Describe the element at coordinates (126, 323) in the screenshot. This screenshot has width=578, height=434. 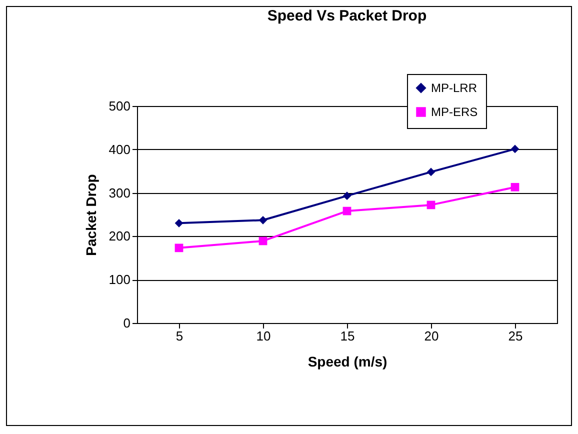
I see `y-tick-label: 0` at that location.